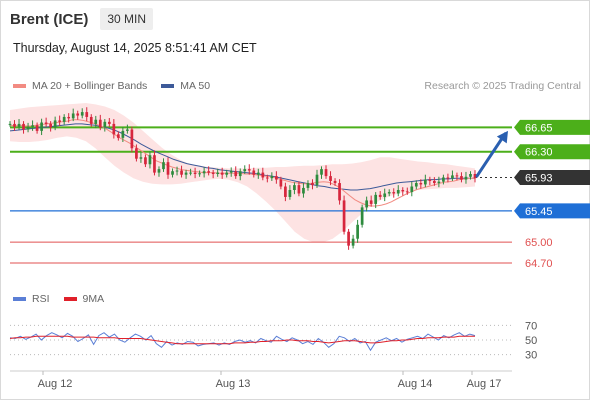 The height and width of the screenshot is (400, 590). Describe the element at coordinates (70, 299) in the screenshot. I see `ma9-swatch` at that location.